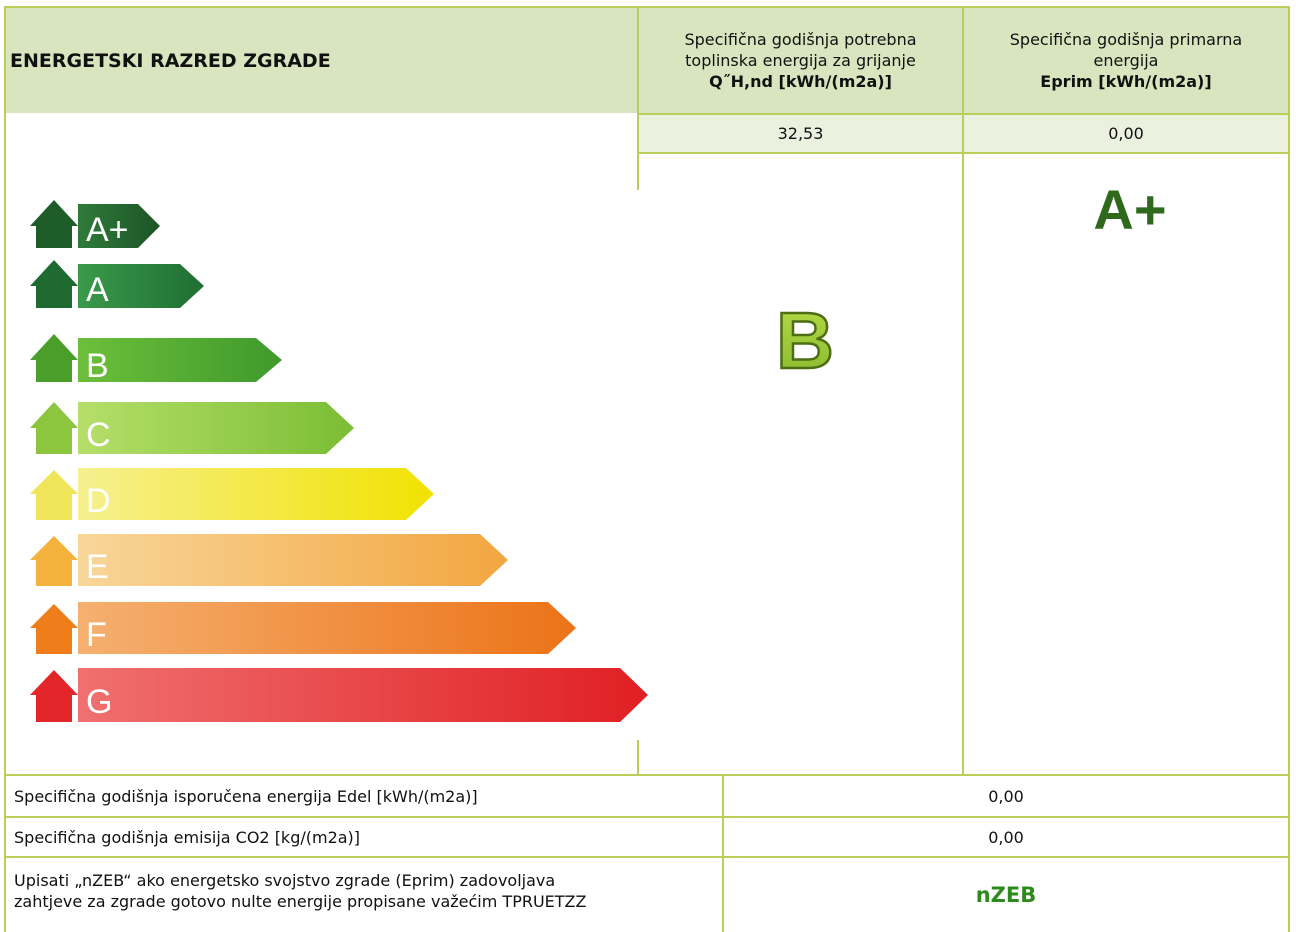  I want to click on qhnd-energy-class: B, so click(805, 340).